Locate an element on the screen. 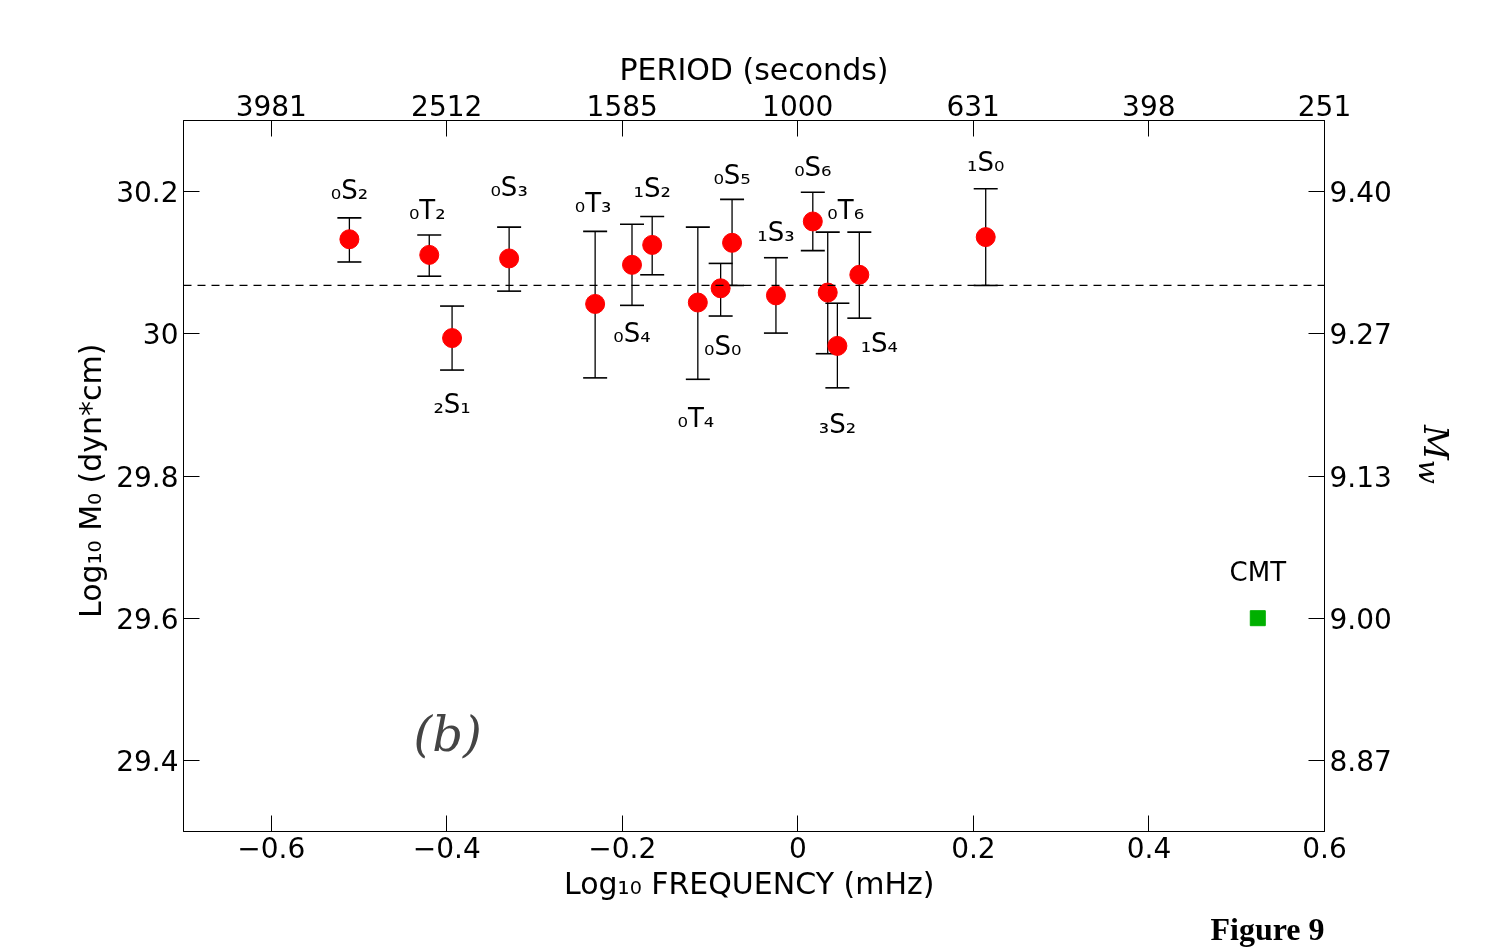 The height and width of the screenshot is (951, 1494). x-axis-title: Log₁₀ FREQUENCY (mHz) is located at coordinates (749, 883).